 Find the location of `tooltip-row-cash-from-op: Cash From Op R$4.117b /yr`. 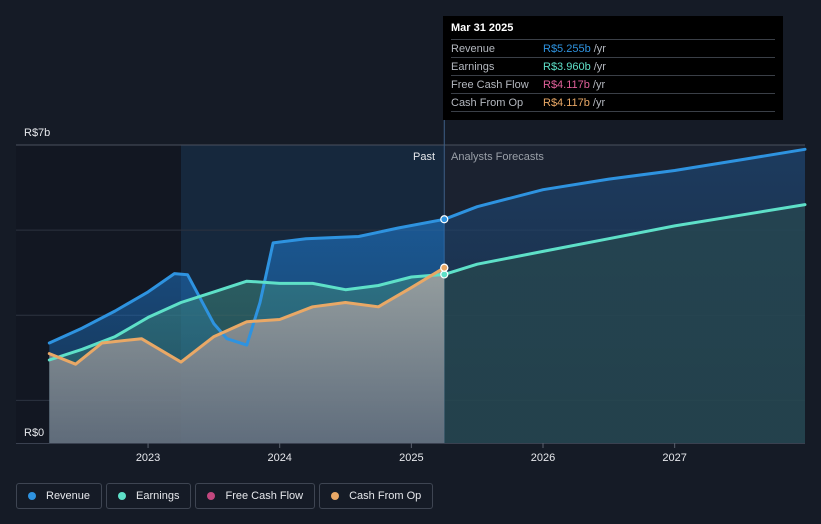

tooltip-row-cash-from-op: Cash From Op R$4.117b /yr is located at coordinates (613, 102).